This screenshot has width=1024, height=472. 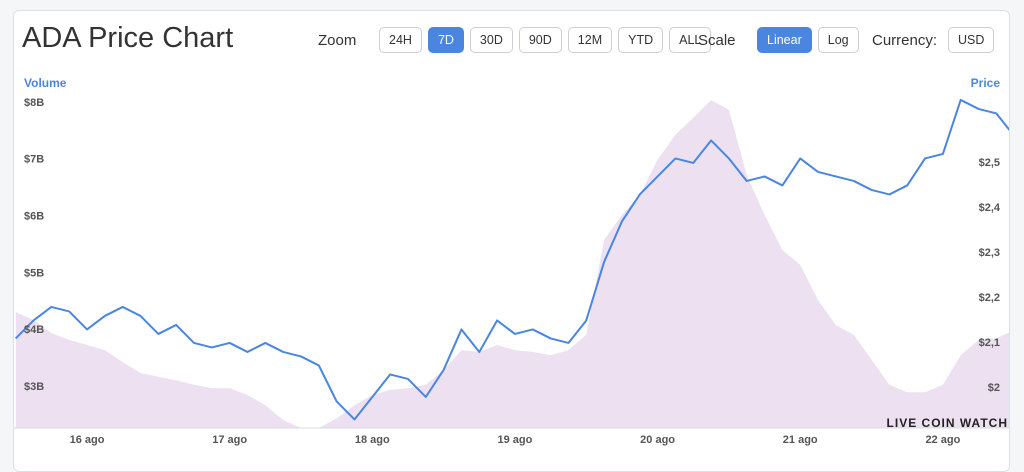 I want to click on scale-button: Log, so click(x=838, y=40).